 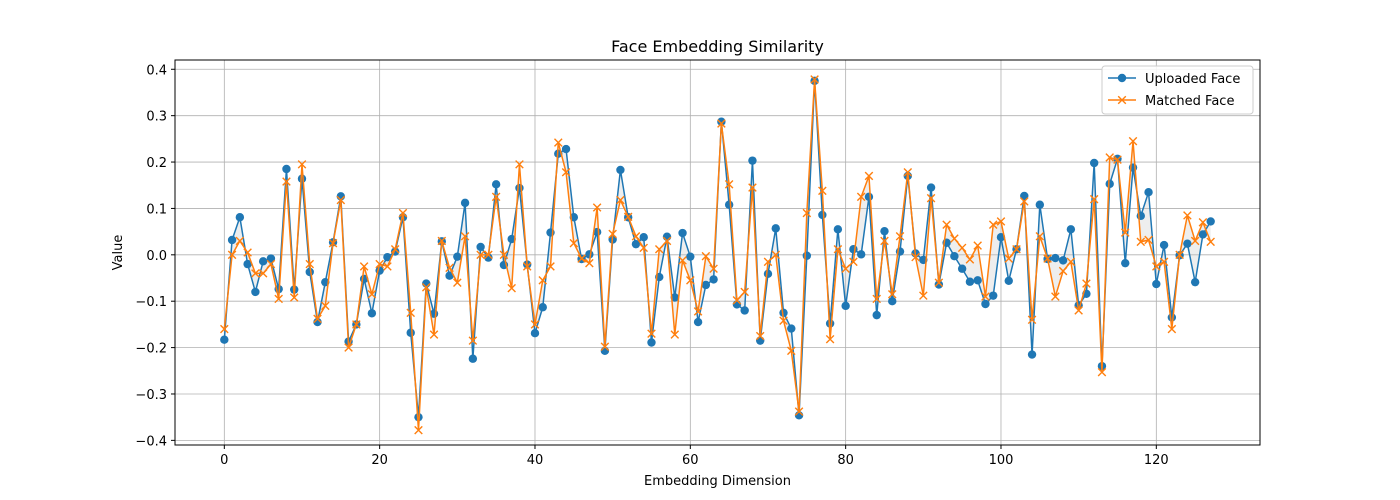 What do you see at coordinates (694, 456) in the screenshot?
I see `x-axis-ticks: 0 20 40 60 80 100 120` at bounding box center [694, 456].